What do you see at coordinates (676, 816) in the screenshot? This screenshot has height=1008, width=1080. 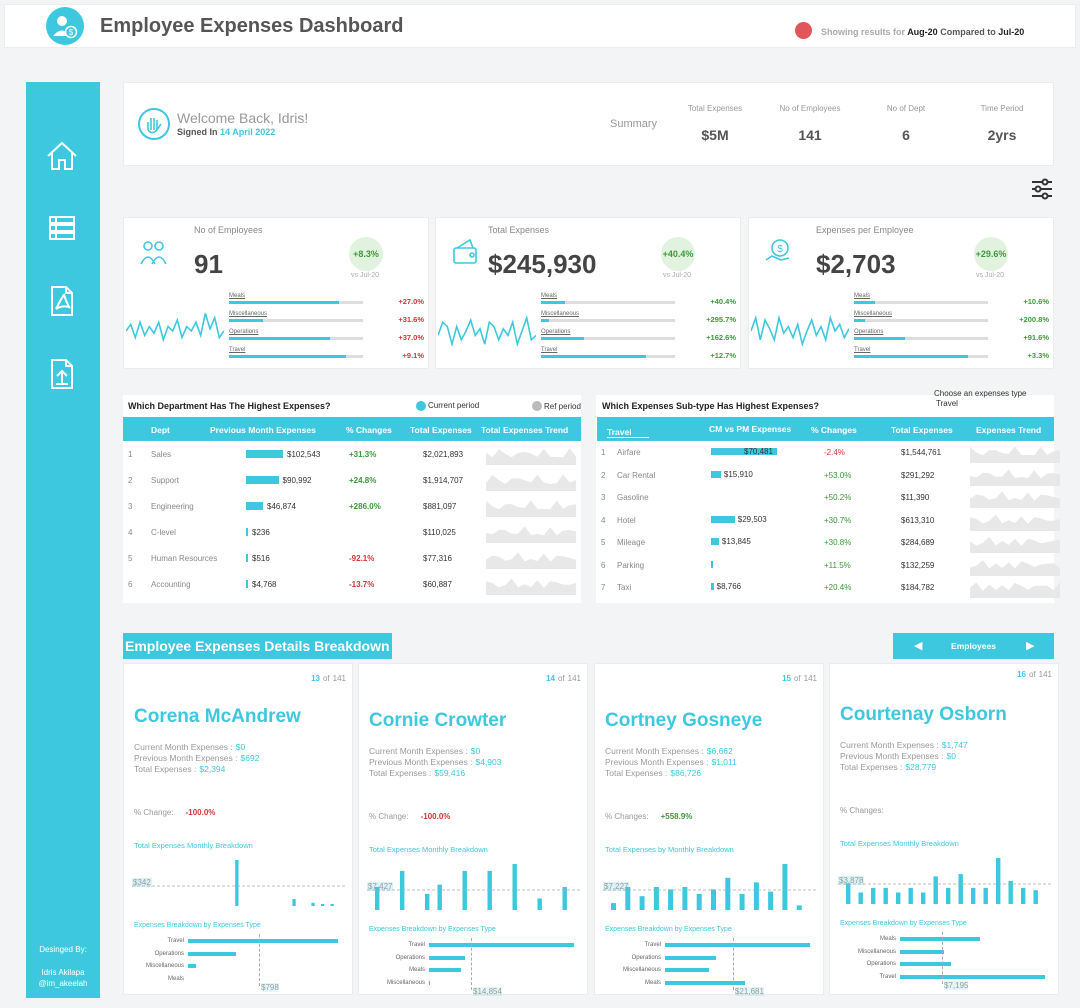 I see `employee-change-value: +558.9%` at bounding box center [676, 816].